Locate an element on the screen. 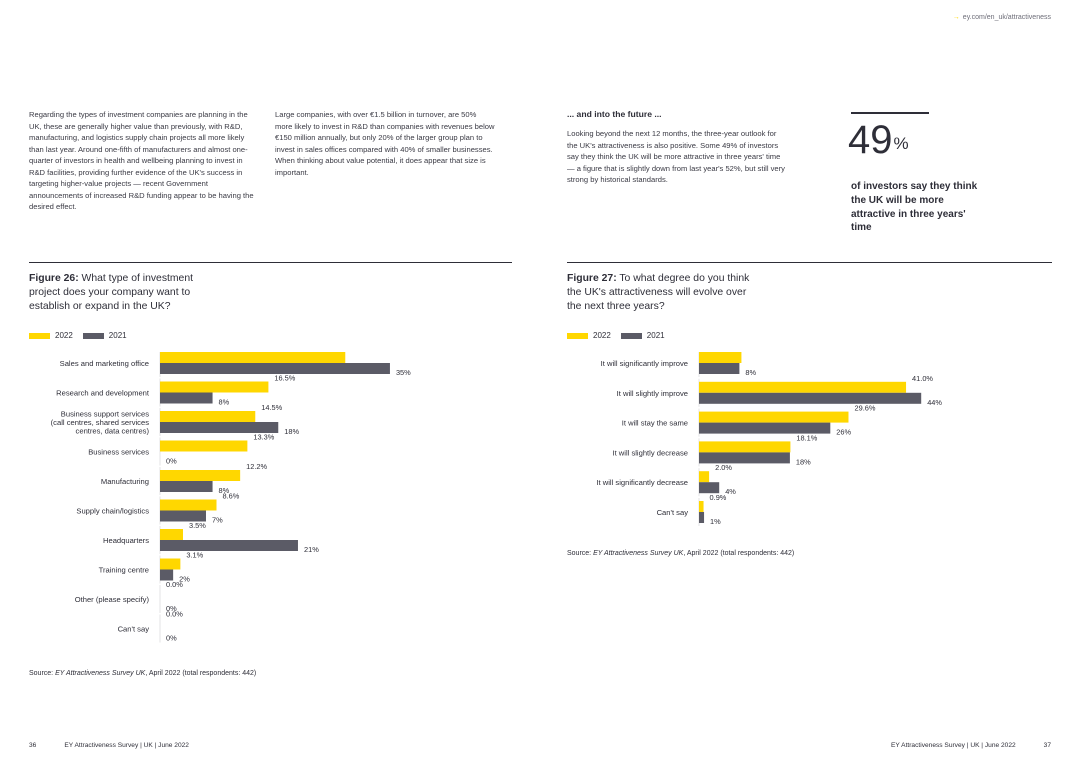 This screenshot has height=764, width=1080. category-label: centres, data centres) is located at coordinates (113, 431).